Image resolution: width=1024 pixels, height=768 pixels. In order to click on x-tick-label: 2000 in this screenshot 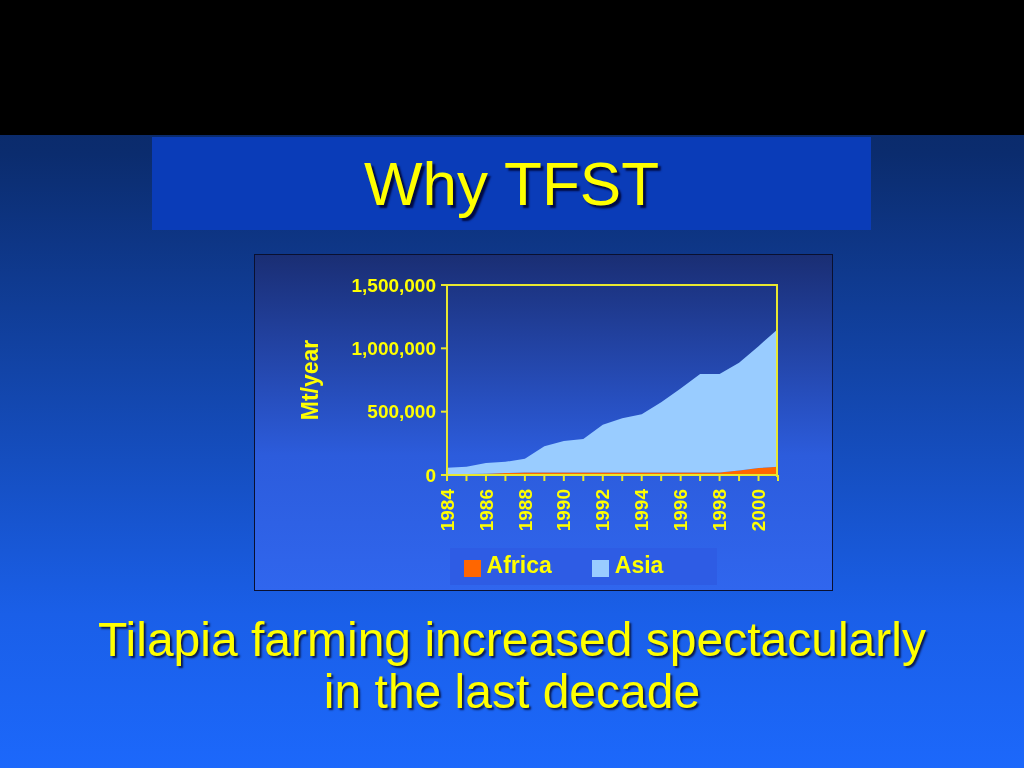, I will do `click(759, 510)`.